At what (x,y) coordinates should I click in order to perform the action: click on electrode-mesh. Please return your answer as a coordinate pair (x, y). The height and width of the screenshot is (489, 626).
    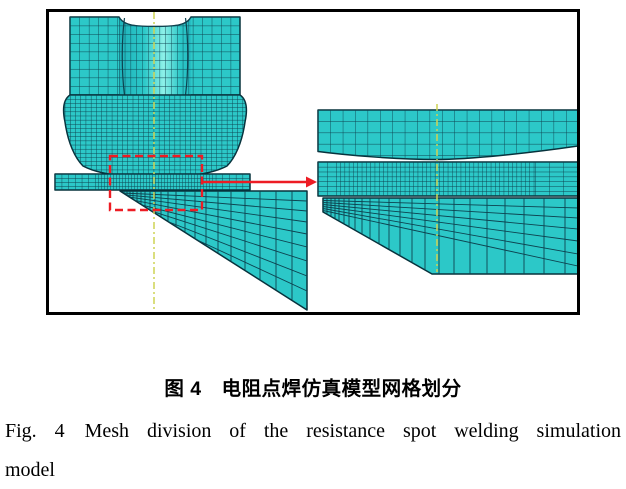
    Looking at the image, I should click on (155, 97).